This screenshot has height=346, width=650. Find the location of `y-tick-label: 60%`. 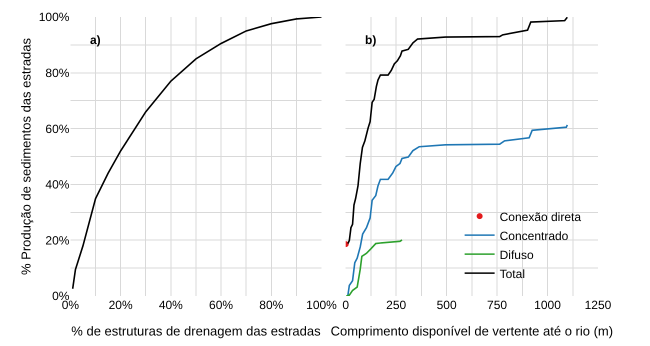

y-tick-label: 60% is located at coordinates (57, 129).